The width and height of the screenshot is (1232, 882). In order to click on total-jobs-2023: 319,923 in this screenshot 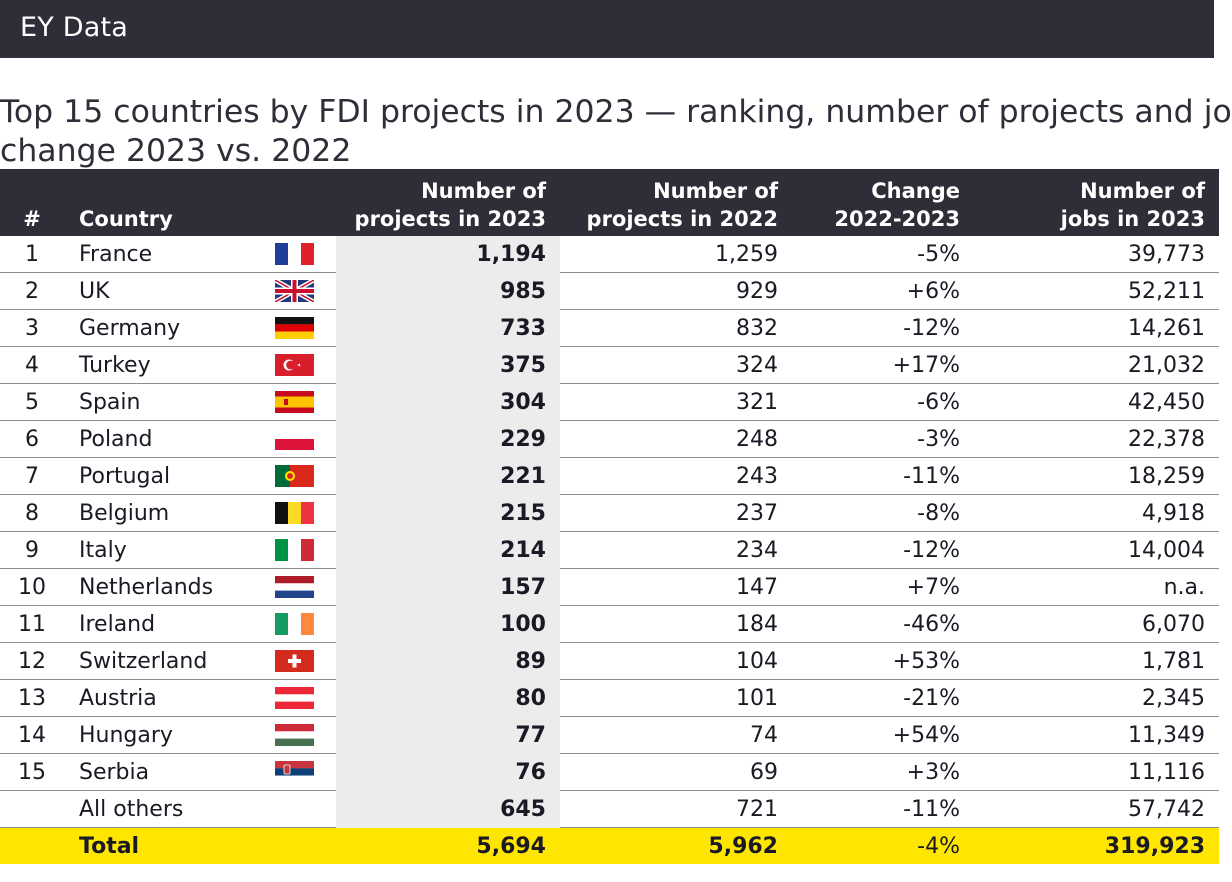, I will do `click(1154, 846)`.